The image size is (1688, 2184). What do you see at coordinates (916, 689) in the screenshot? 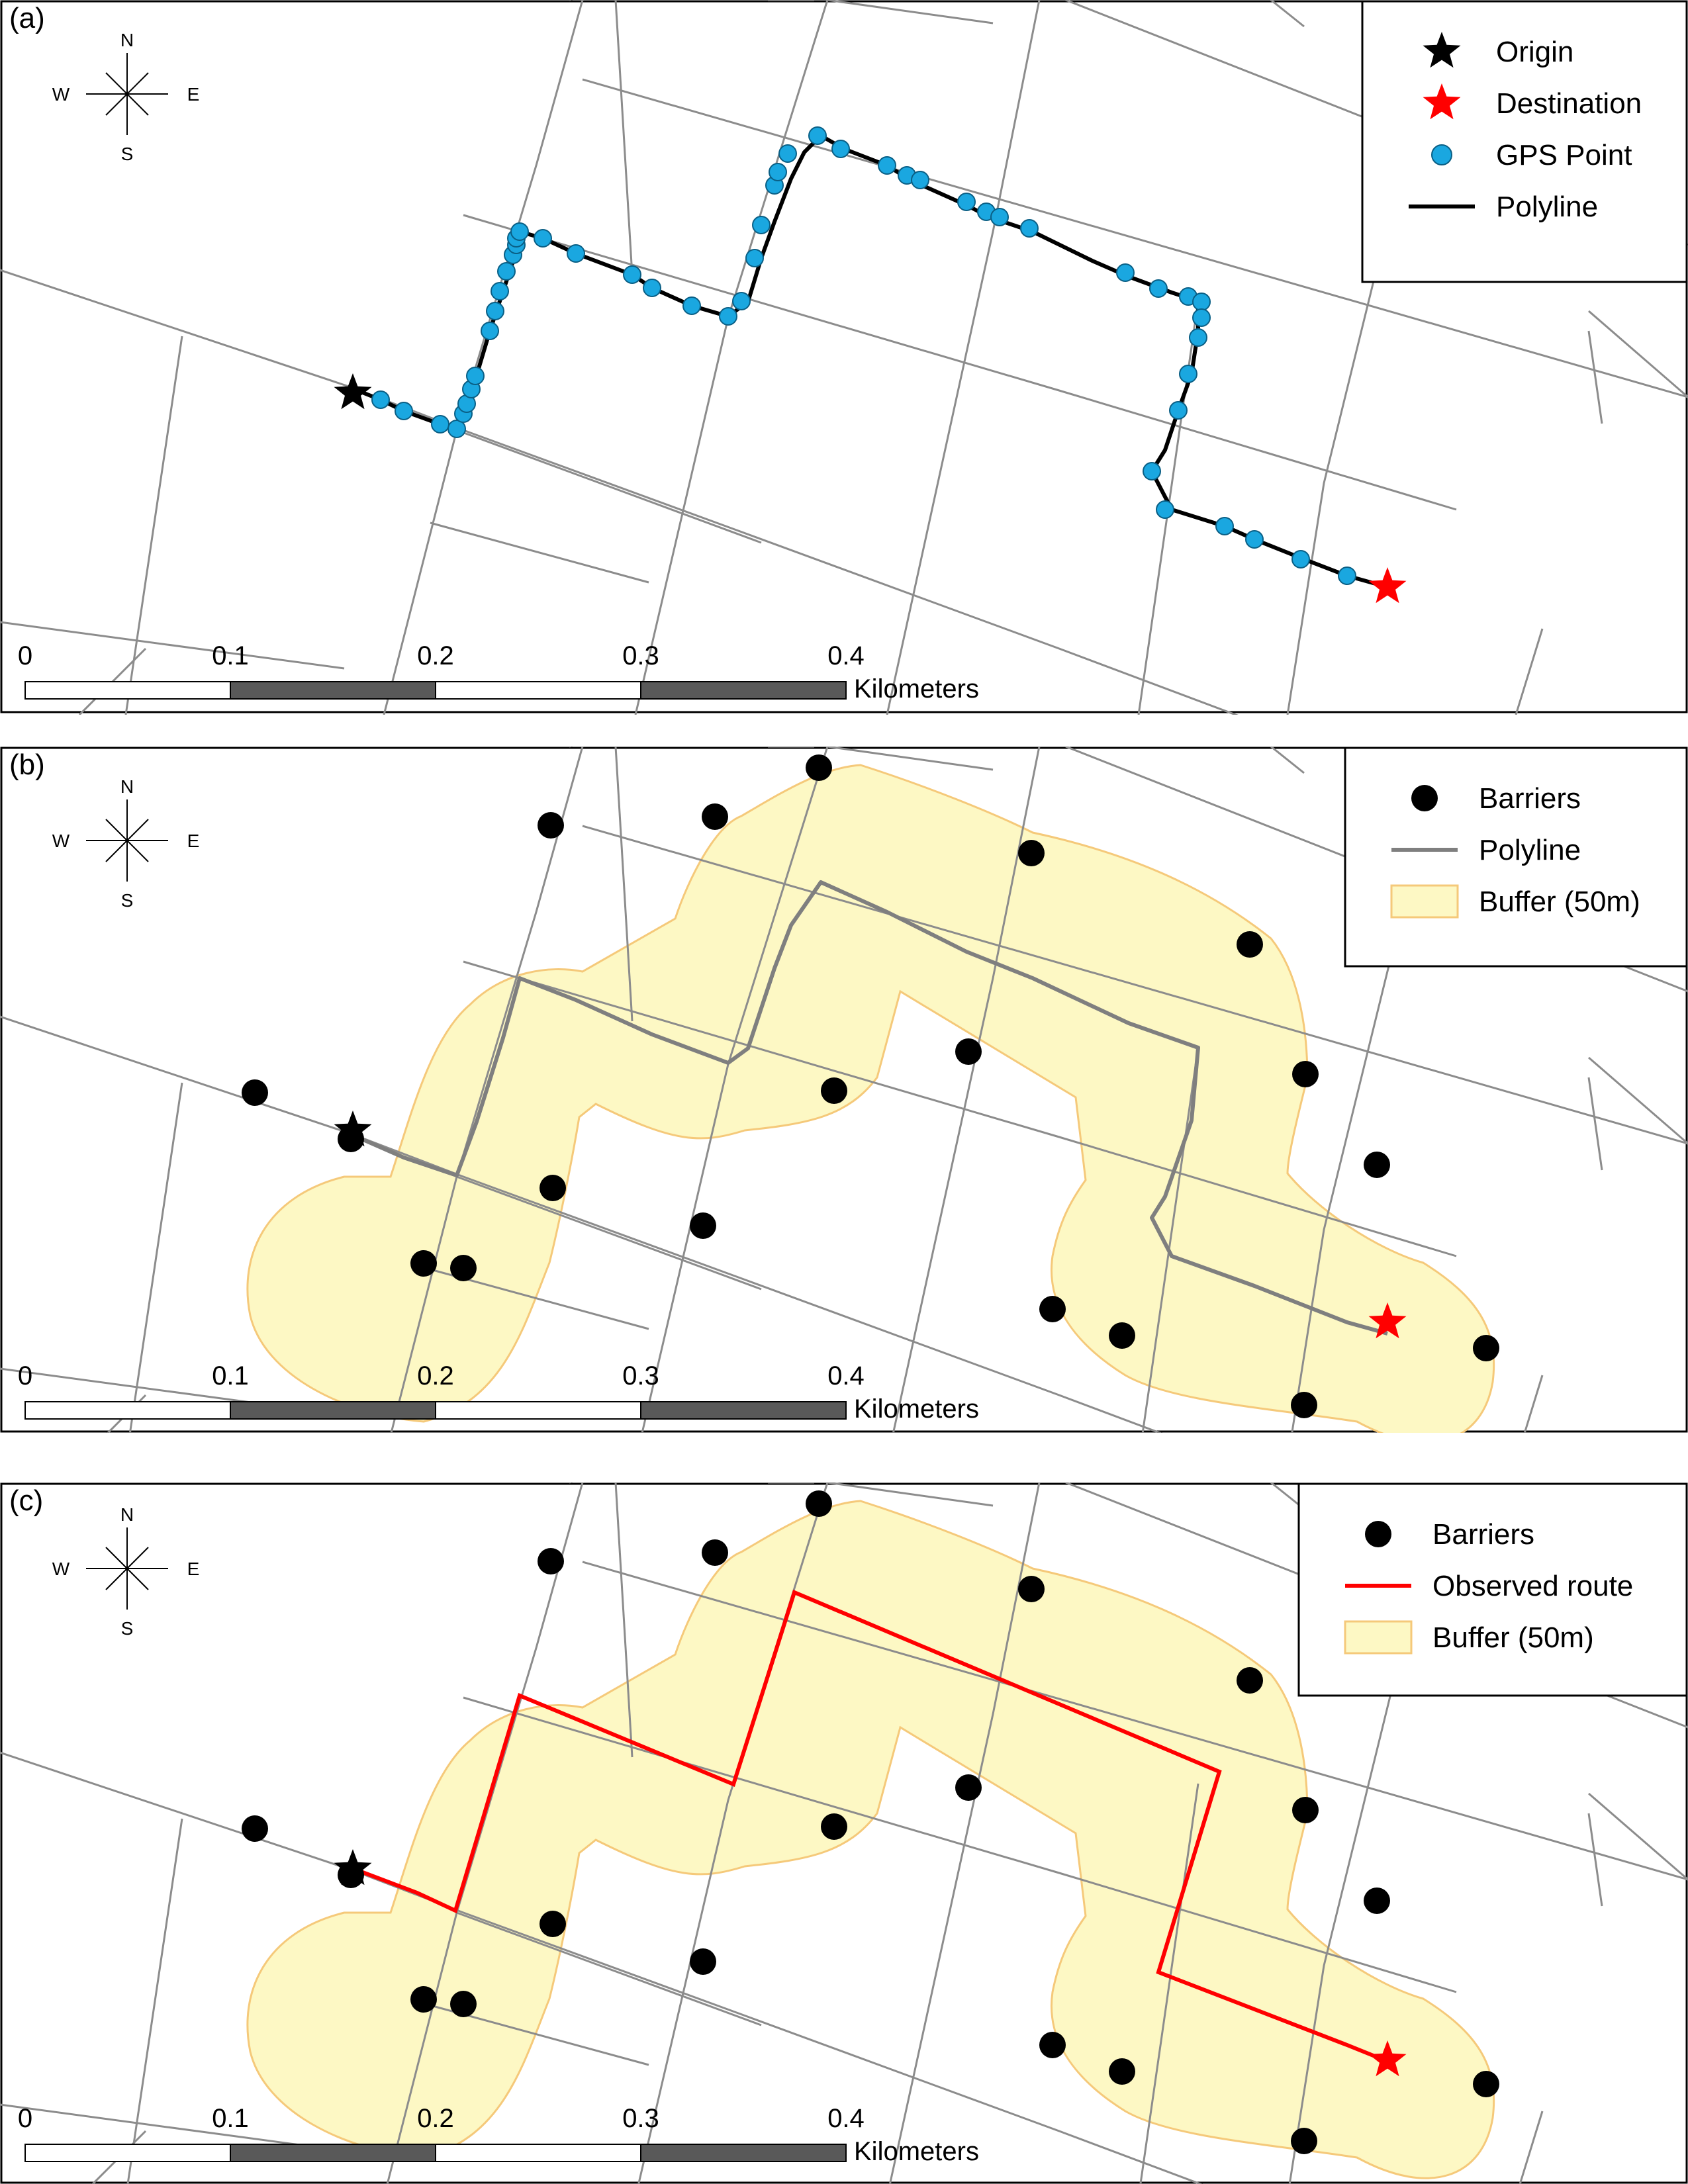
I see `scale-unit-label: Kilometers` at bounding box center [916, 689].